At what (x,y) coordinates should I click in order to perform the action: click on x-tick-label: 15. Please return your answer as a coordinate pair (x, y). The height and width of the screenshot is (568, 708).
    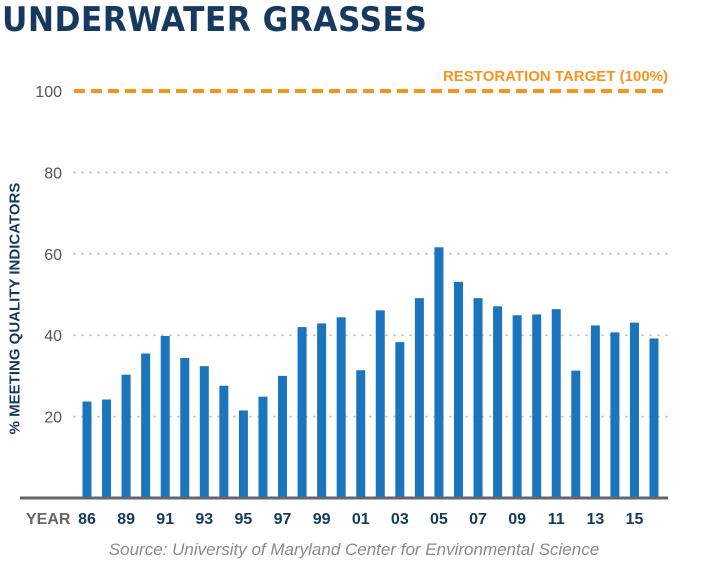
    Looking at the image, I should click on (635, 519).